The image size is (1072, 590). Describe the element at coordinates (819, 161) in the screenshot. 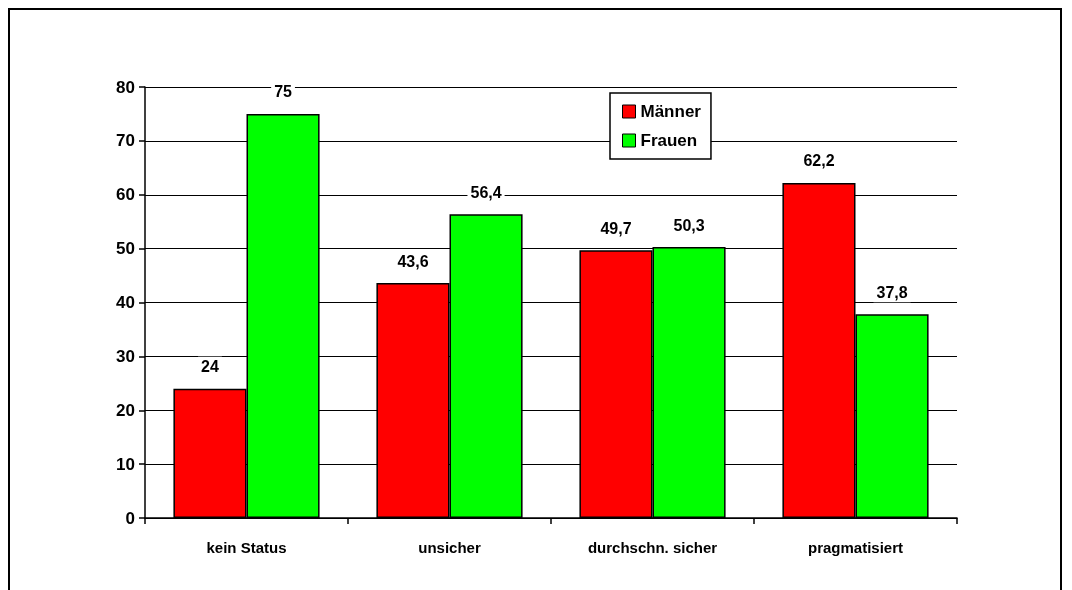

I see `data-label: 62,2` at that location.